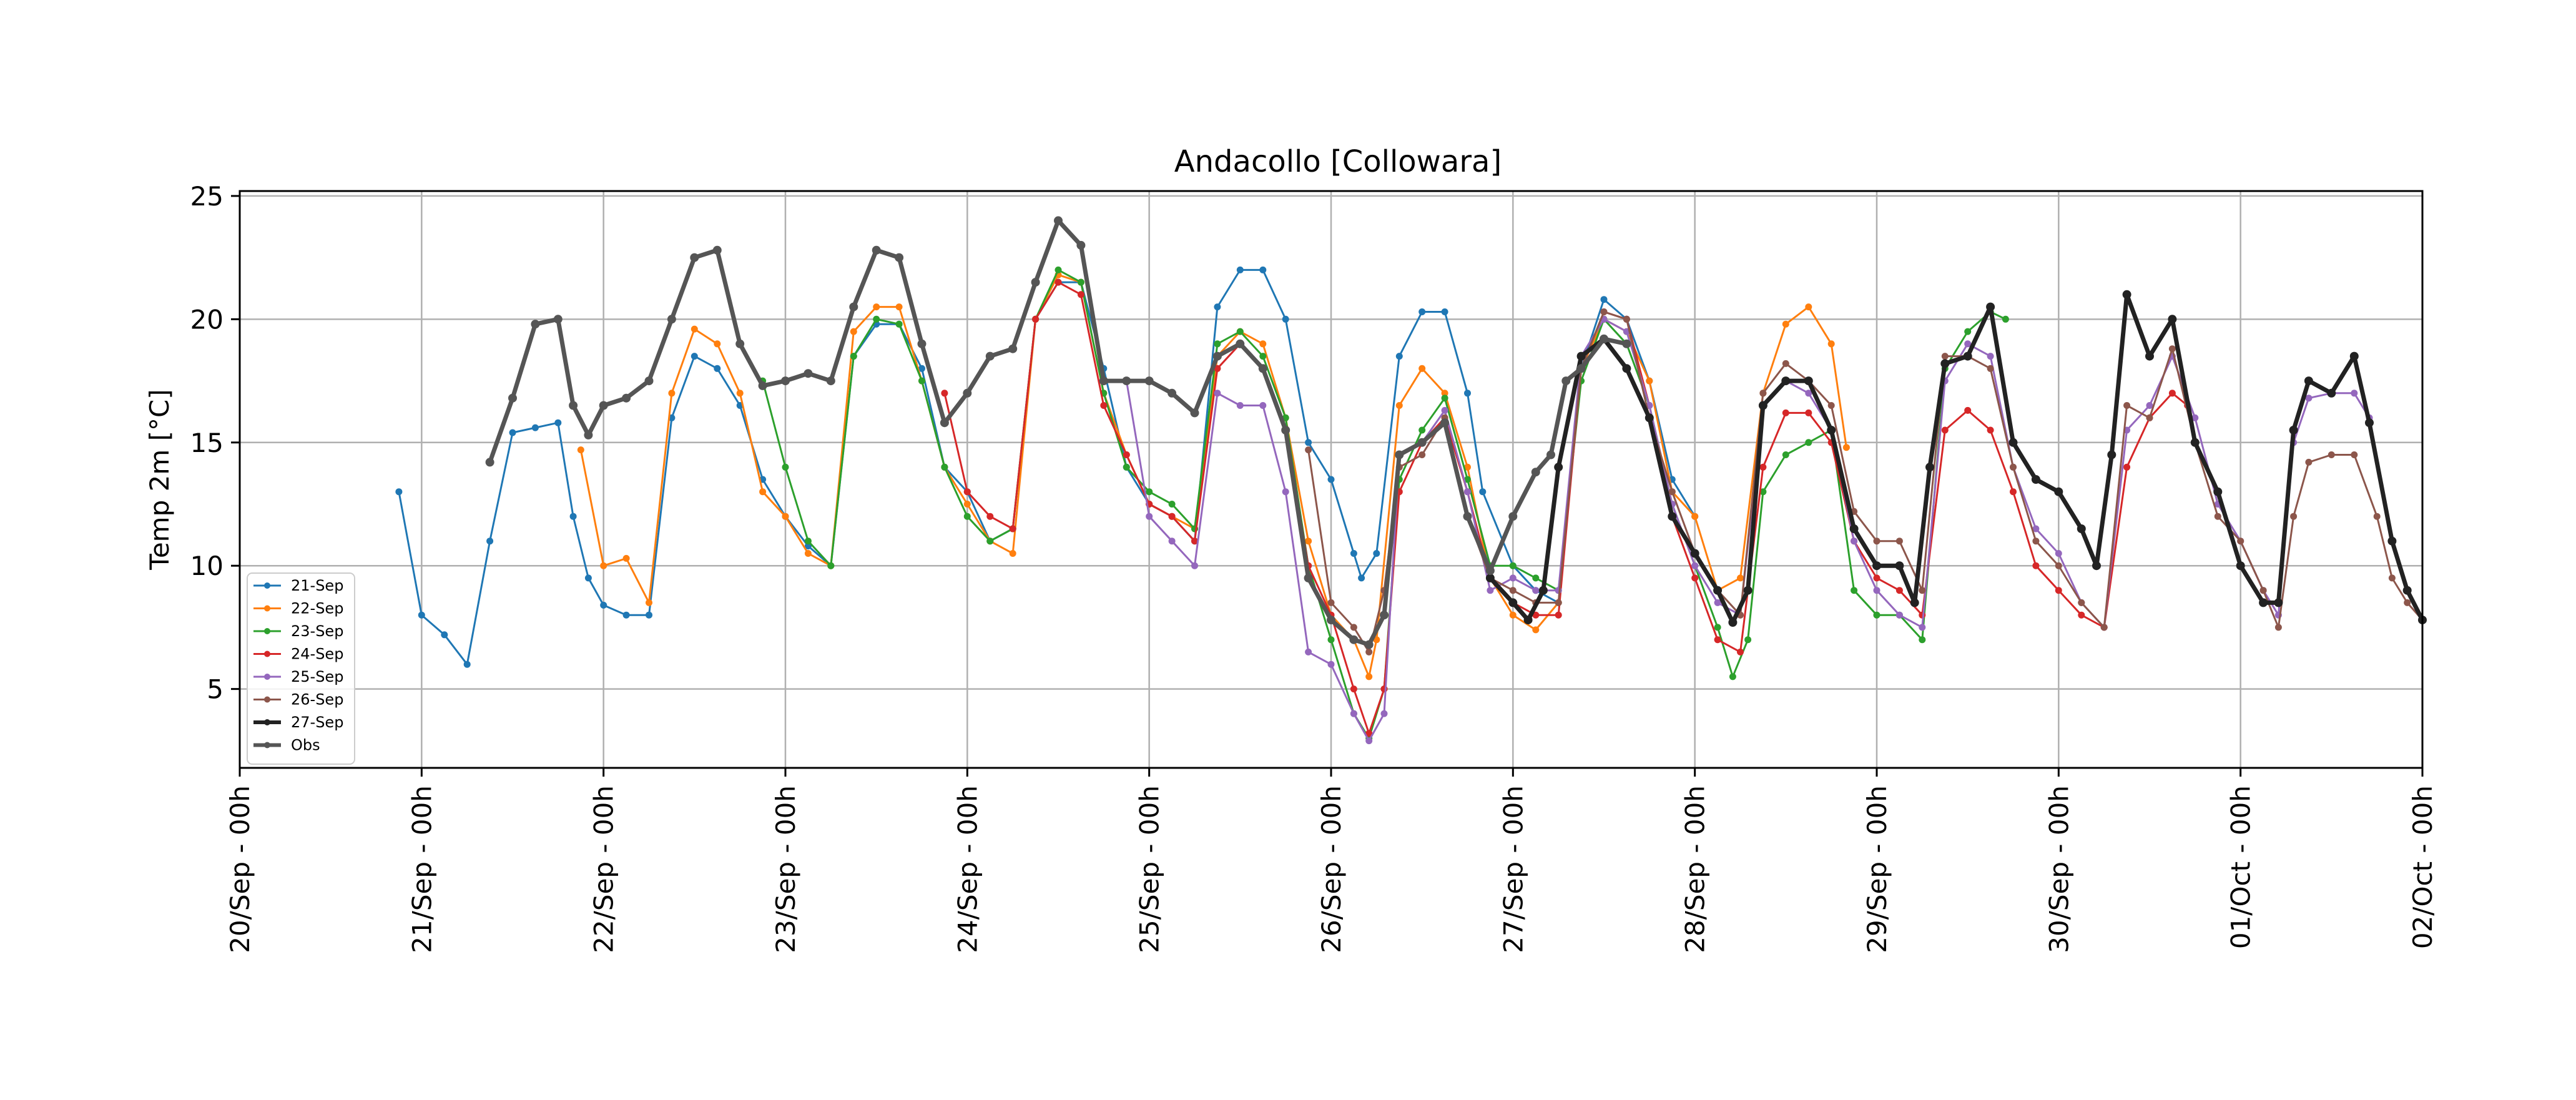  What do you see at coordinates (1877, 869) in the screenshot?
I see `x-tick-label: 29/Sep - 00h` at bounding box center [1877, 869].